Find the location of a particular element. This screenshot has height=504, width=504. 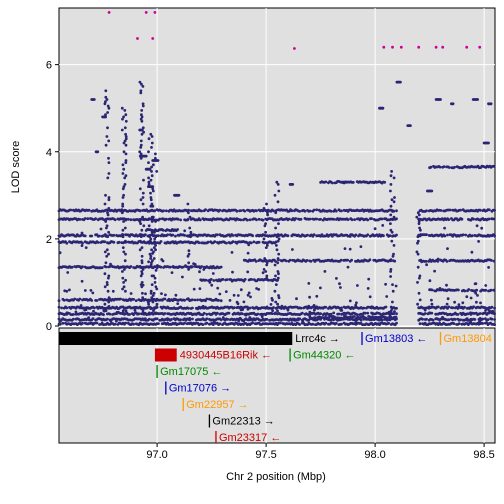

gene-label: Lrrc4c → is located at coordinates (317, 339).